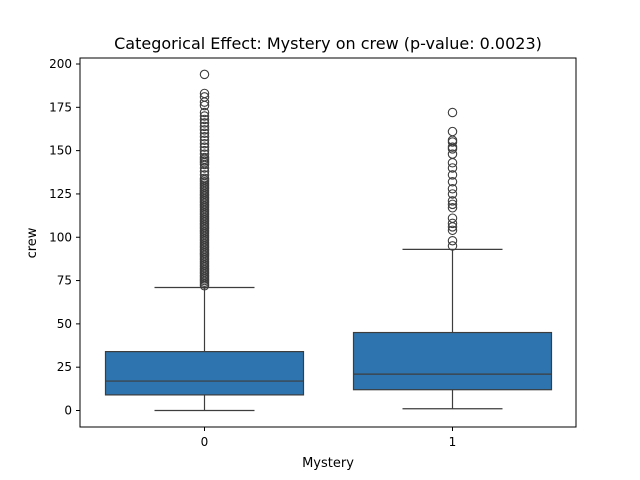  Describe the element at coordinates (205, 442) in the screenshot. I see `x-tick-label: 0` at that location.